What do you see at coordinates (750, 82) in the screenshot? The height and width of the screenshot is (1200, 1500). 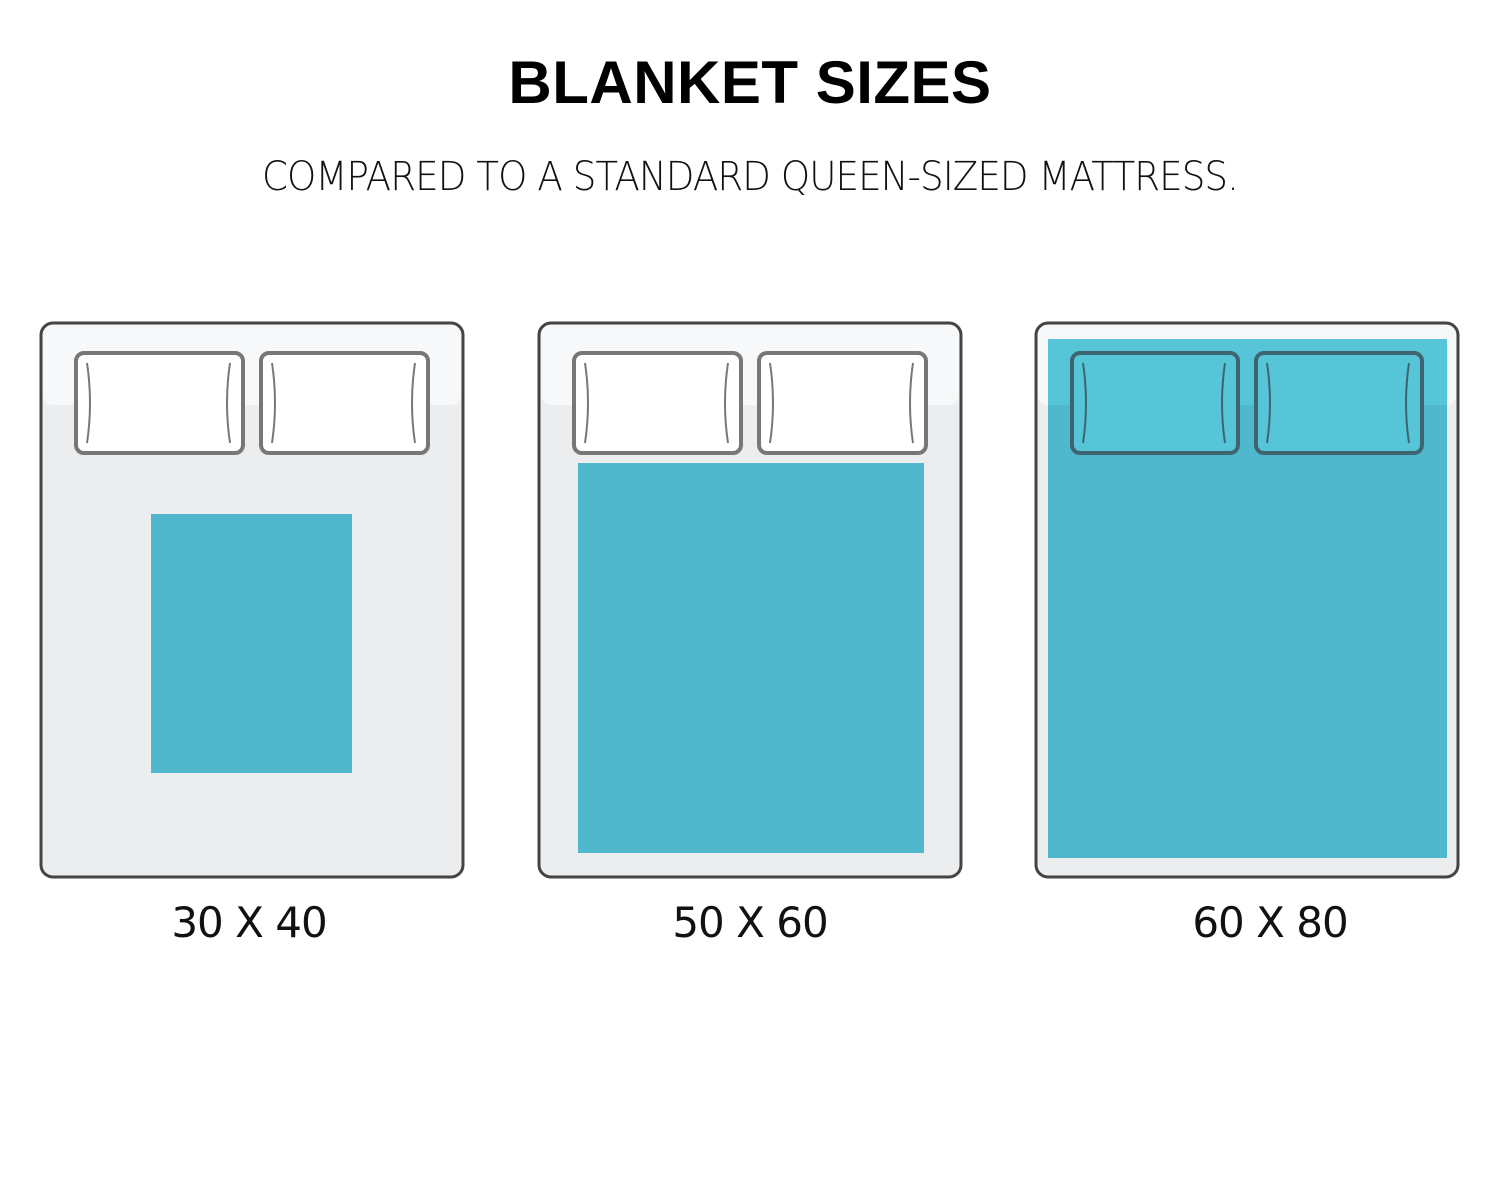 I see `page-title: BLANKET SIZES` at bounding box center [750, 82].